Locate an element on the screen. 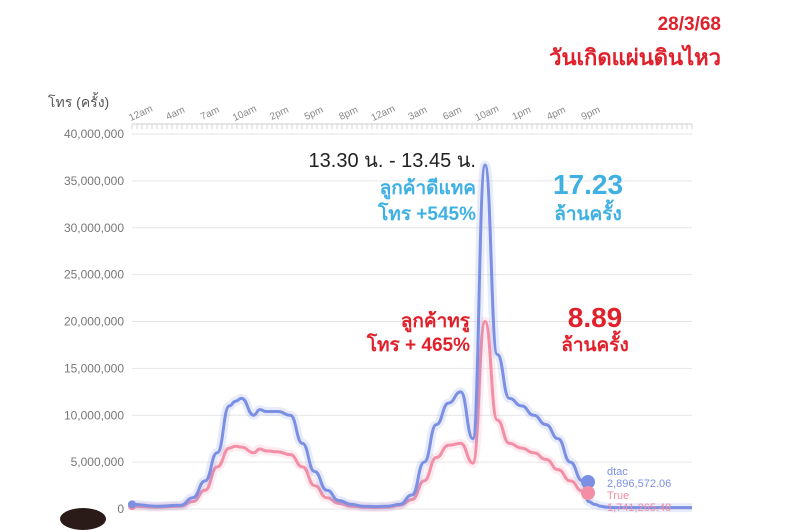 This screenshot has height=530, width=789. annotation-true-increase: โทร + 465% is located at coordinates (418, 344).